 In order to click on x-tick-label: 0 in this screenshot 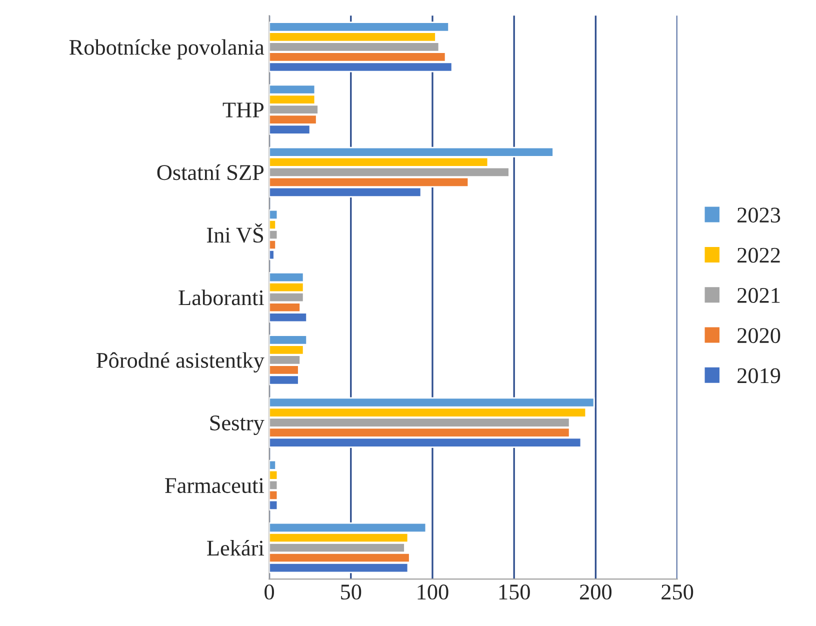, I will do `click(269, 592)`.